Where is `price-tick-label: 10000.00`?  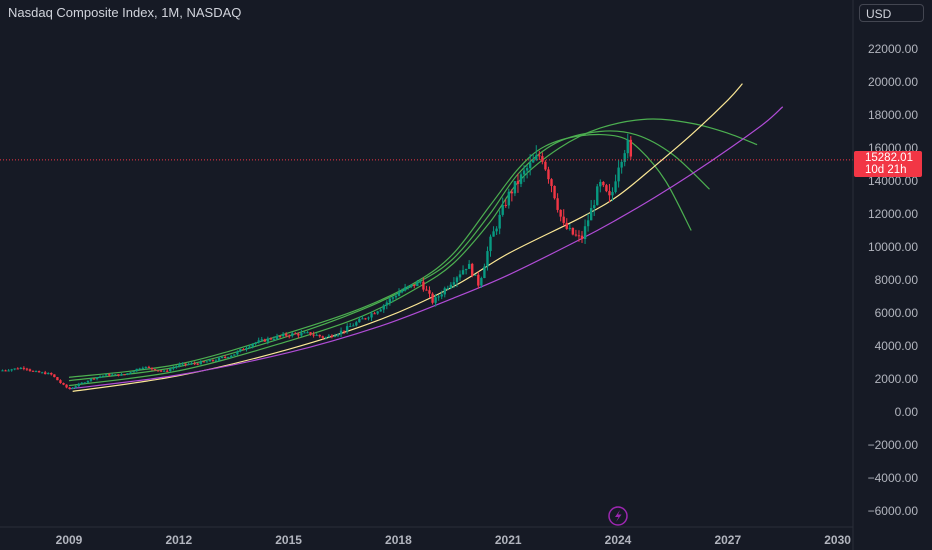
price-tick-label: 10000.00 is located at coordinates (893, 247).